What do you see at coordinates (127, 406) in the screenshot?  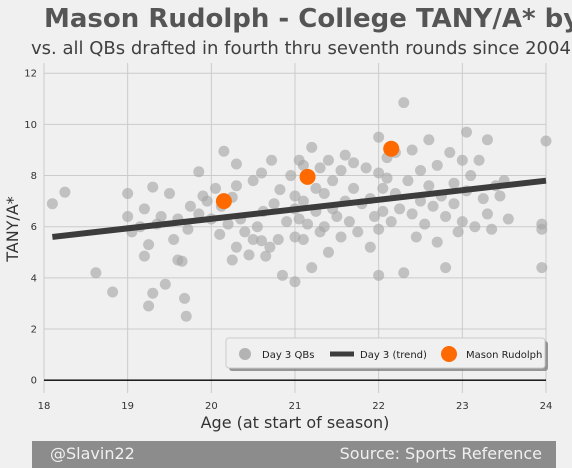 I see `x-tick-label: 19` at bounding box center [127, 406].